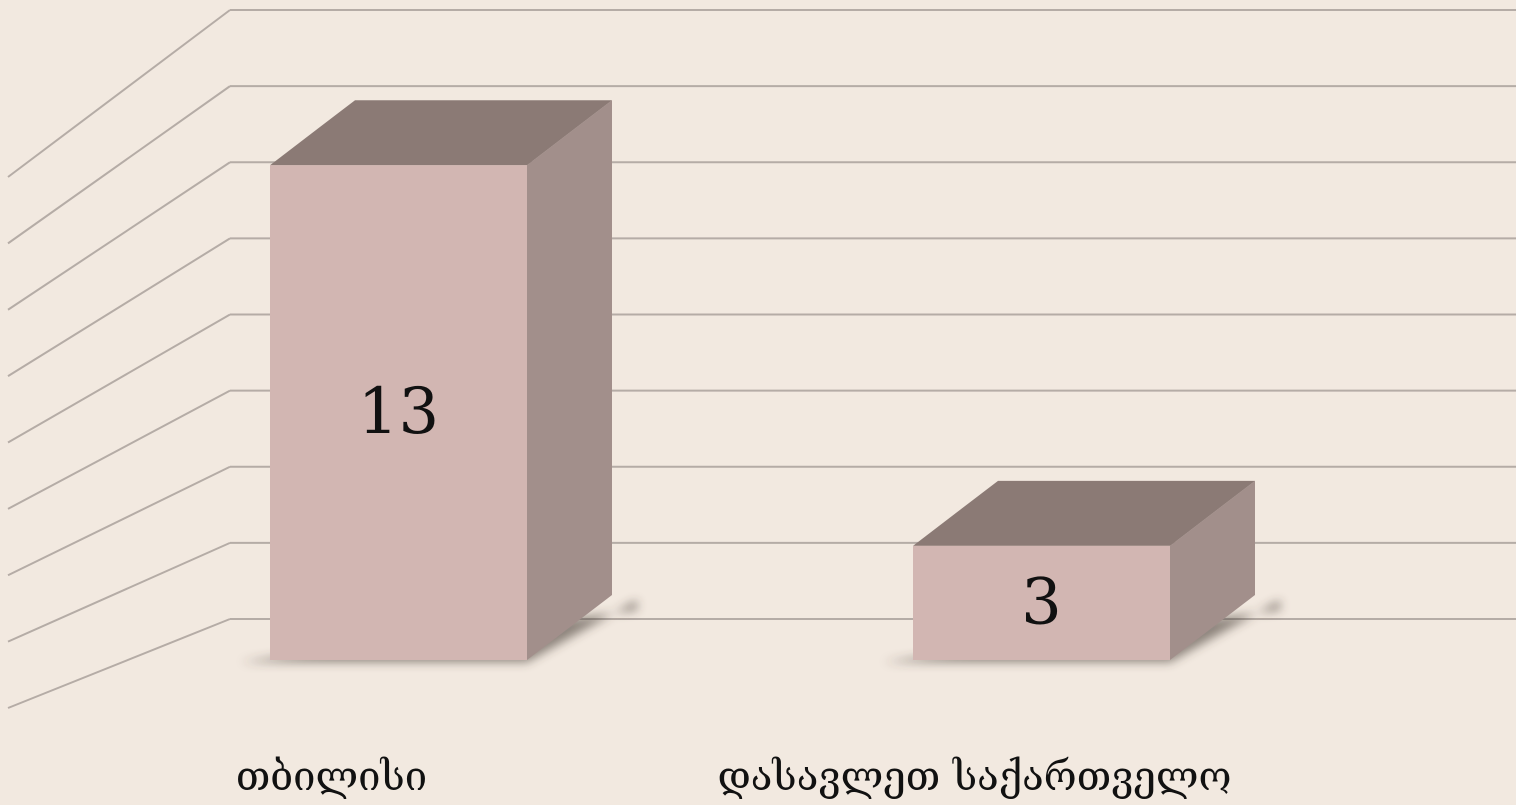  Describe the element at coordinates (331, 777) in the screenshot. I see `x-tick-label: თბილისი` at that location.